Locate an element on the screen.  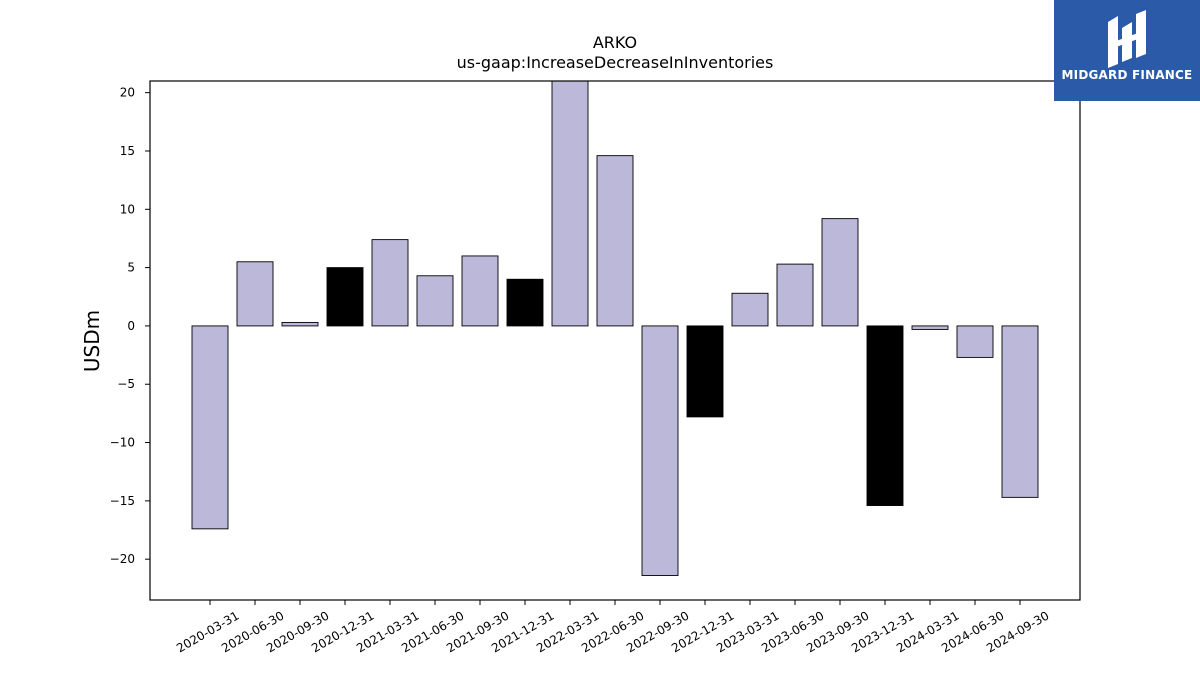
y-tick-label: −5 is located at coordinates (126, 384).